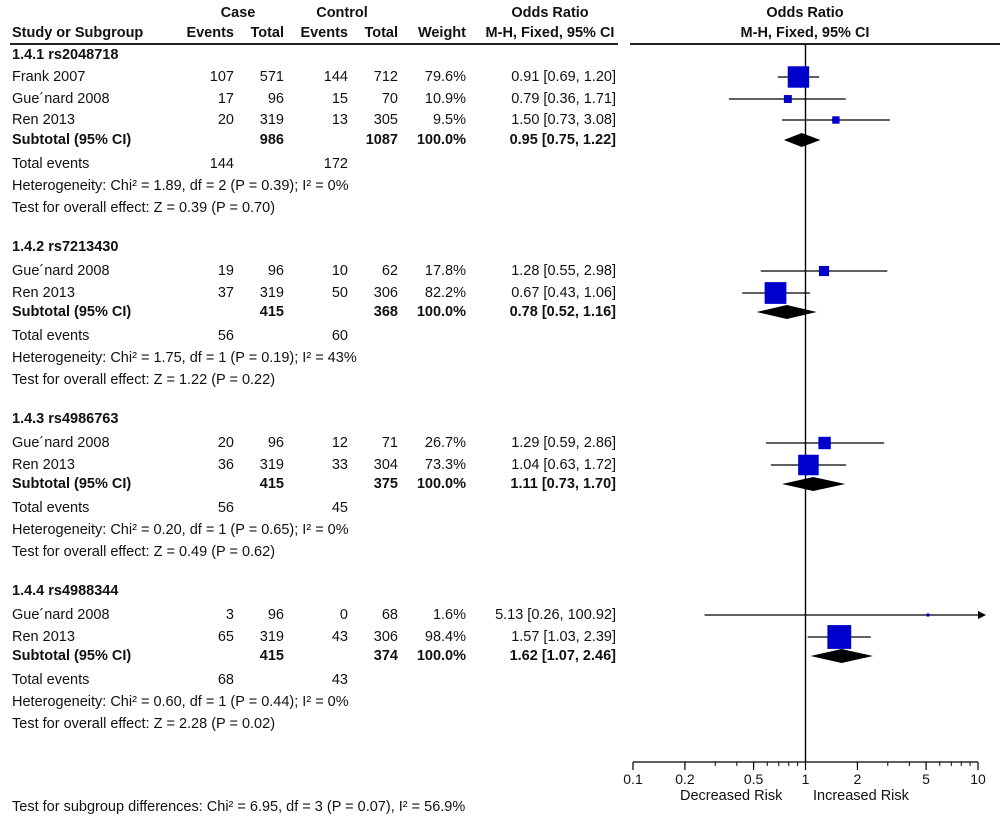  What do you see at coordinates (65, 247) in the screenshot?
I see `group-title: 1.4.2 rs7213430` at bounding box center [65, 247].